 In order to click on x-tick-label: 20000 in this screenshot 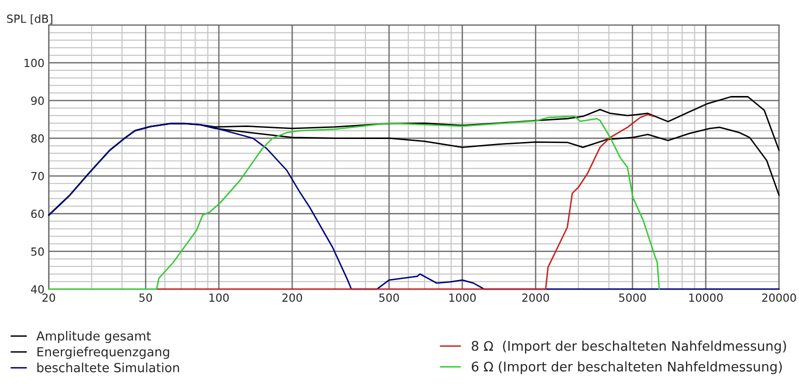, I will do `click(779, 297)`.